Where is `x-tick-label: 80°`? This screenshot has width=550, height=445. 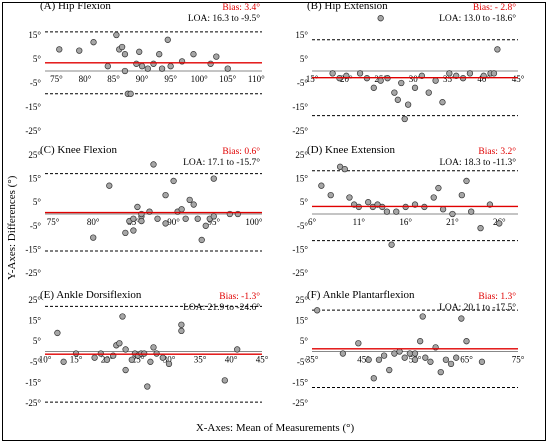 x-tick-label: 80° is located at coordinates (93, 222).